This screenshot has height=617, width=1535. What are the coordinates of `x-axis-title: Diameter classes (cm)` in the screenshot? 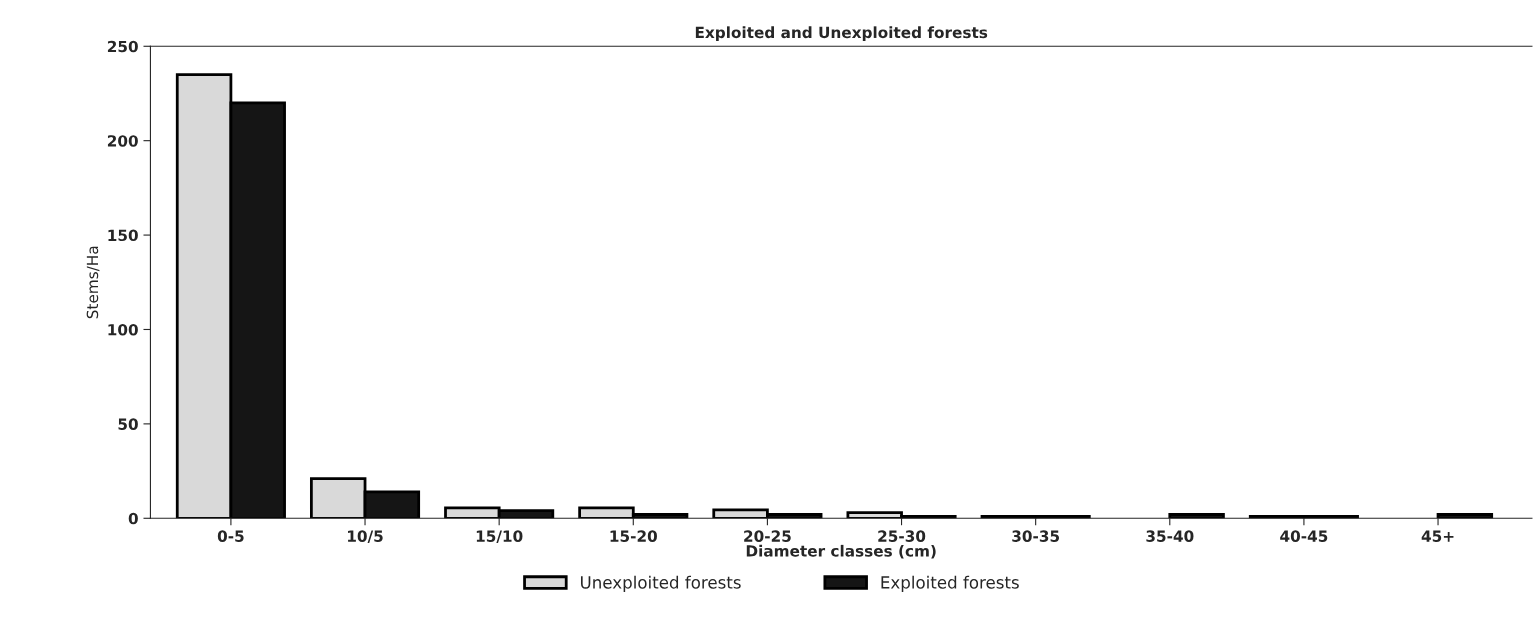 It's located at (841, 551).